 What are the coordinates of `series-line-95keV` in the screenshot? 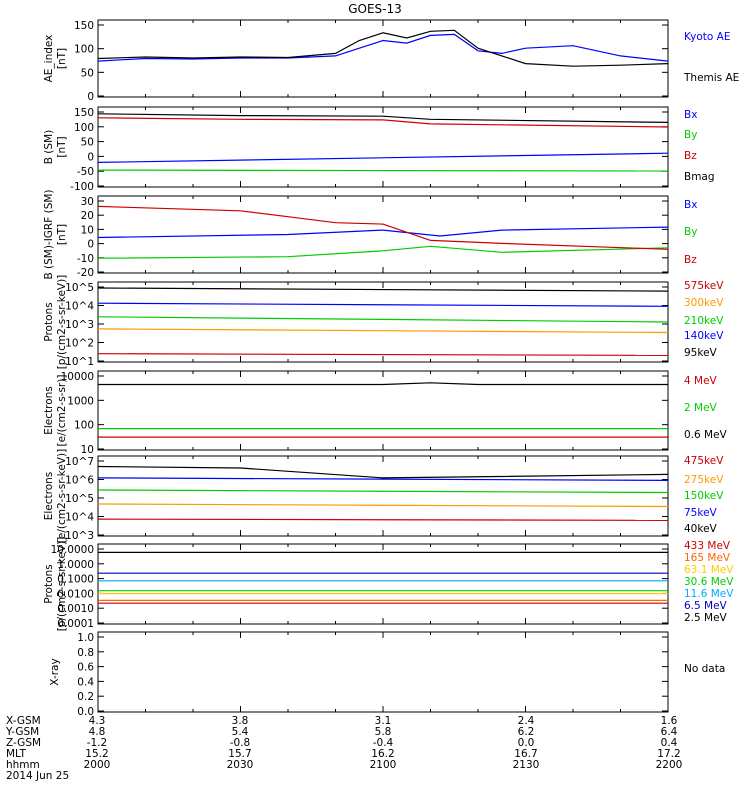 It's located at (383, 289).